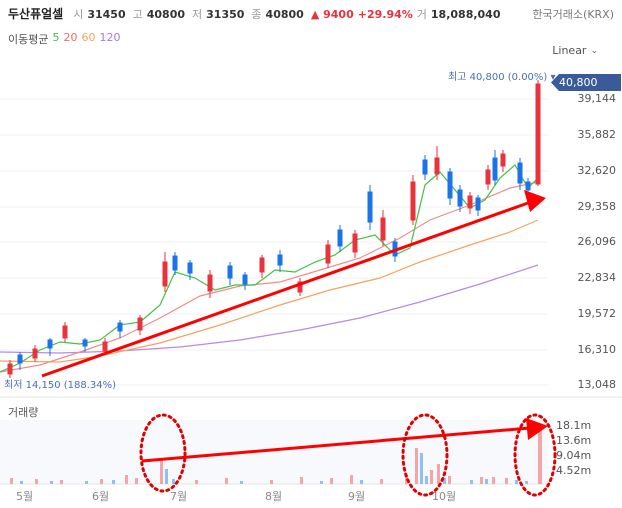 The width and height of the screenshot is (622, 508). Describe the element at coordinates (597, 277) in the screenshot. I see `y-tick: 22,834` at that location.